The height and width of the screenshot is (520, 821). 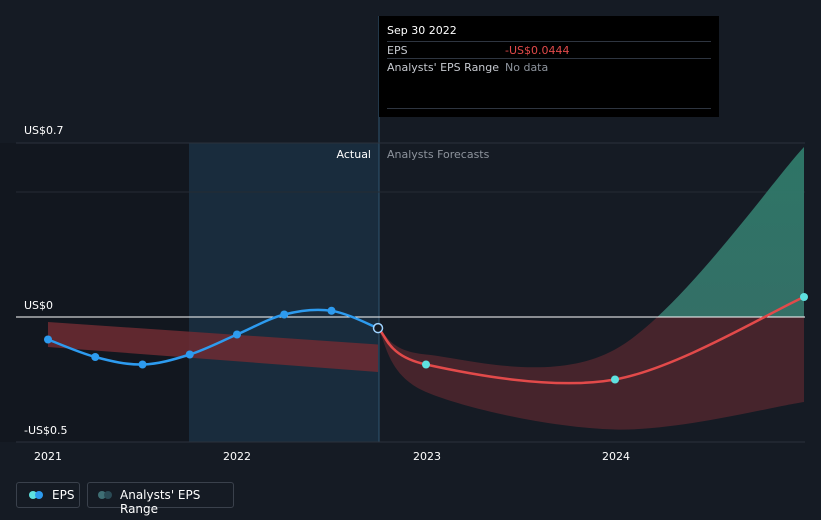 I want to click on x-label-2024: 2024, so click(x=616, y=456).